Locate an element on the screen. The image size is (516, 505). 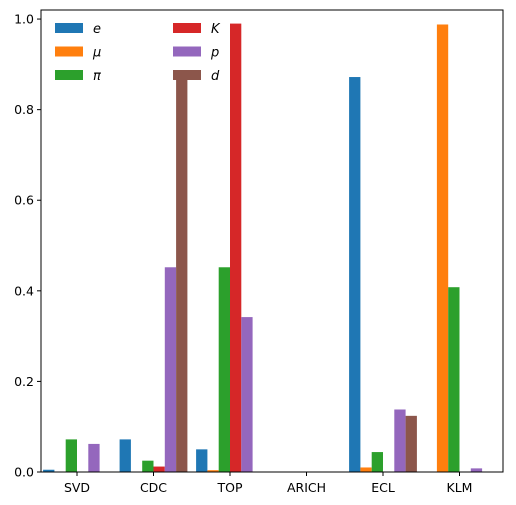
legend-label-0: e is located at coordinates (97, 29).